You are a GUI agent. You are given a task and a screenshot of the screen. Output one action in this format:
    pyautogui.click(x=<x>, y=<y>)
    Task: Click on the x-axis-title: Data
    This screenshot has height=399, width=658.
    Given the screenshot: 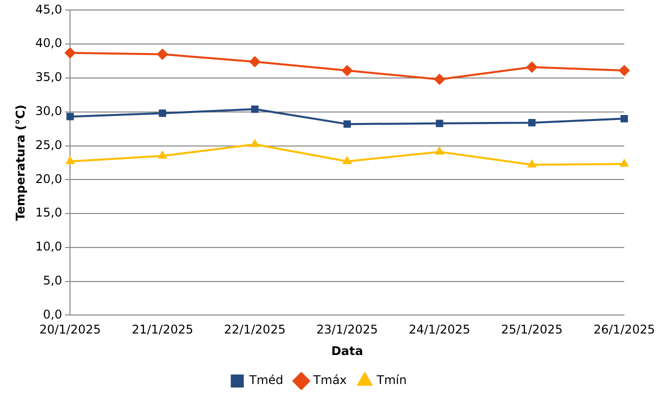 What is the action you would take?
    pyautogui.click(x=347, y=351)
    